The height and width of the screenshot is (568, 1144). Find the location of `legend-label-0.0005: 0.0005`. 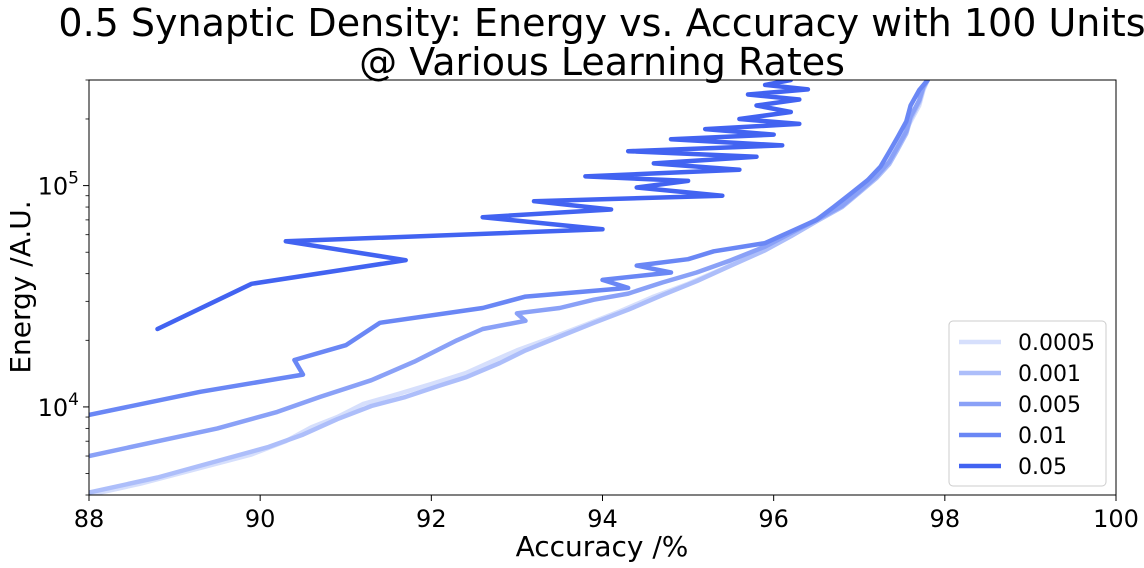

legend-label-0.0005: 0.0005 is located at coordinates (1056, 343).